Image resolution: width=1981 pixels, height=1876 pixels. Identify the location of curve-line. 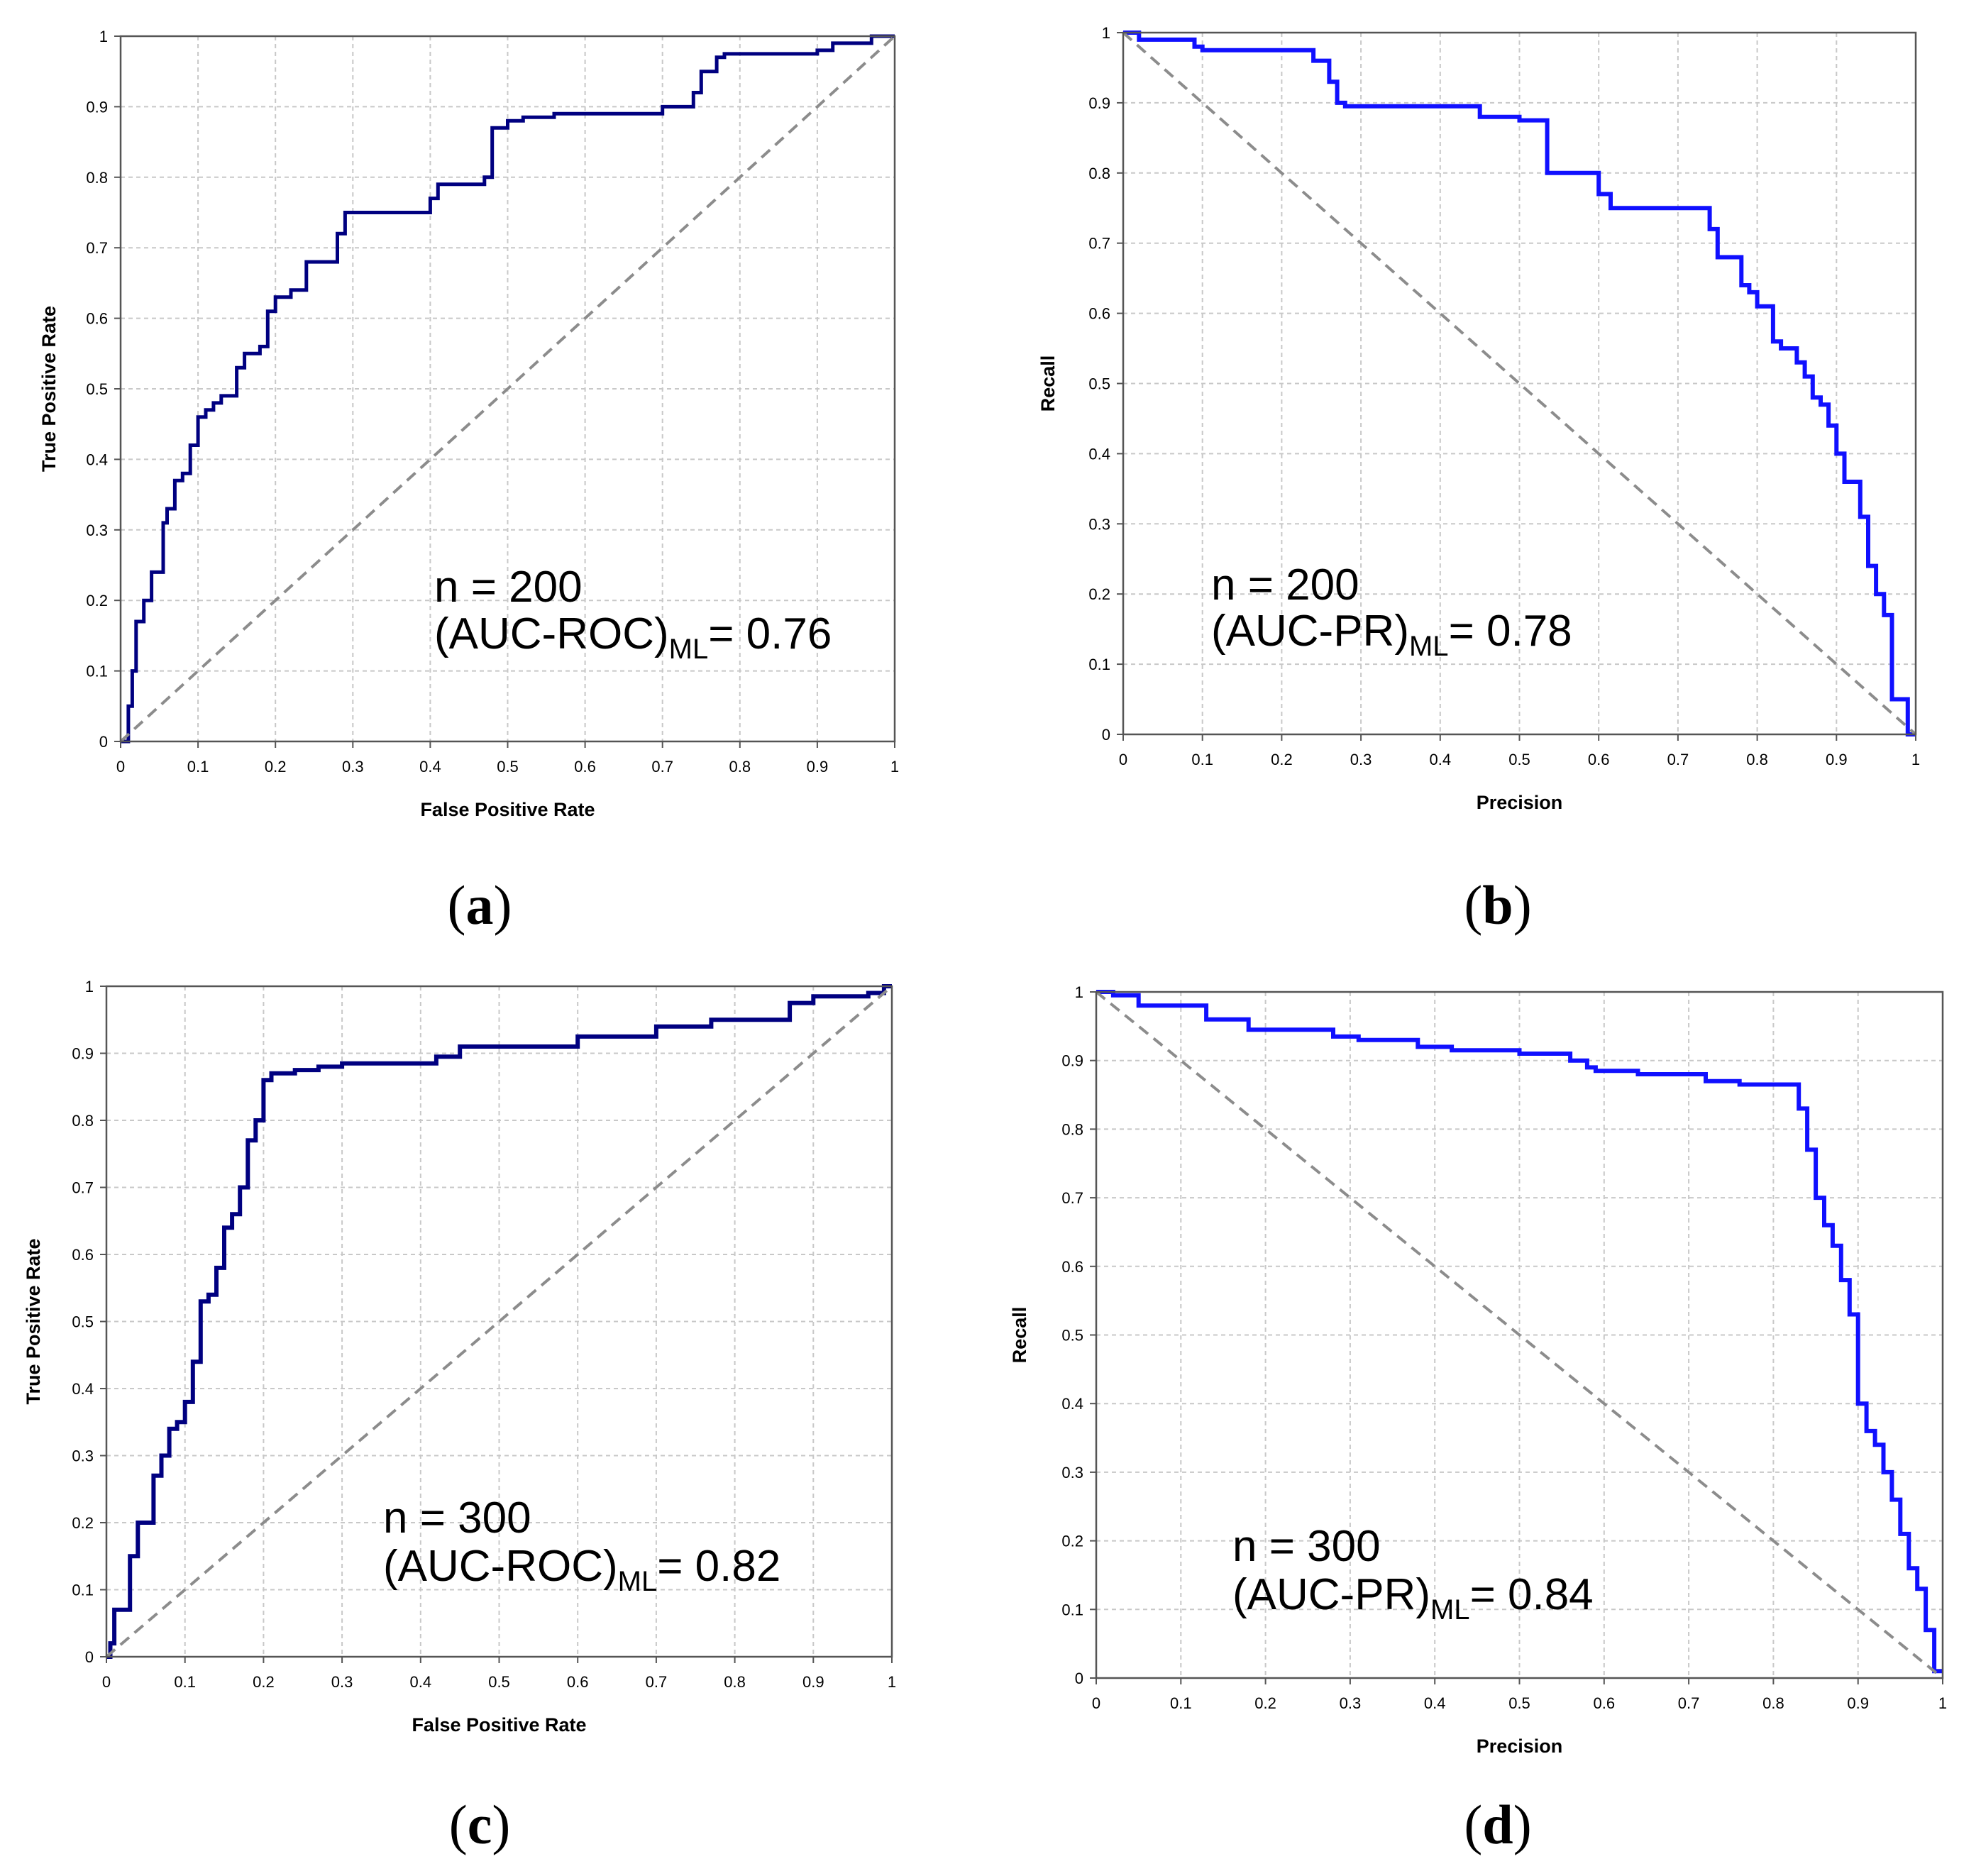
(508, 389).